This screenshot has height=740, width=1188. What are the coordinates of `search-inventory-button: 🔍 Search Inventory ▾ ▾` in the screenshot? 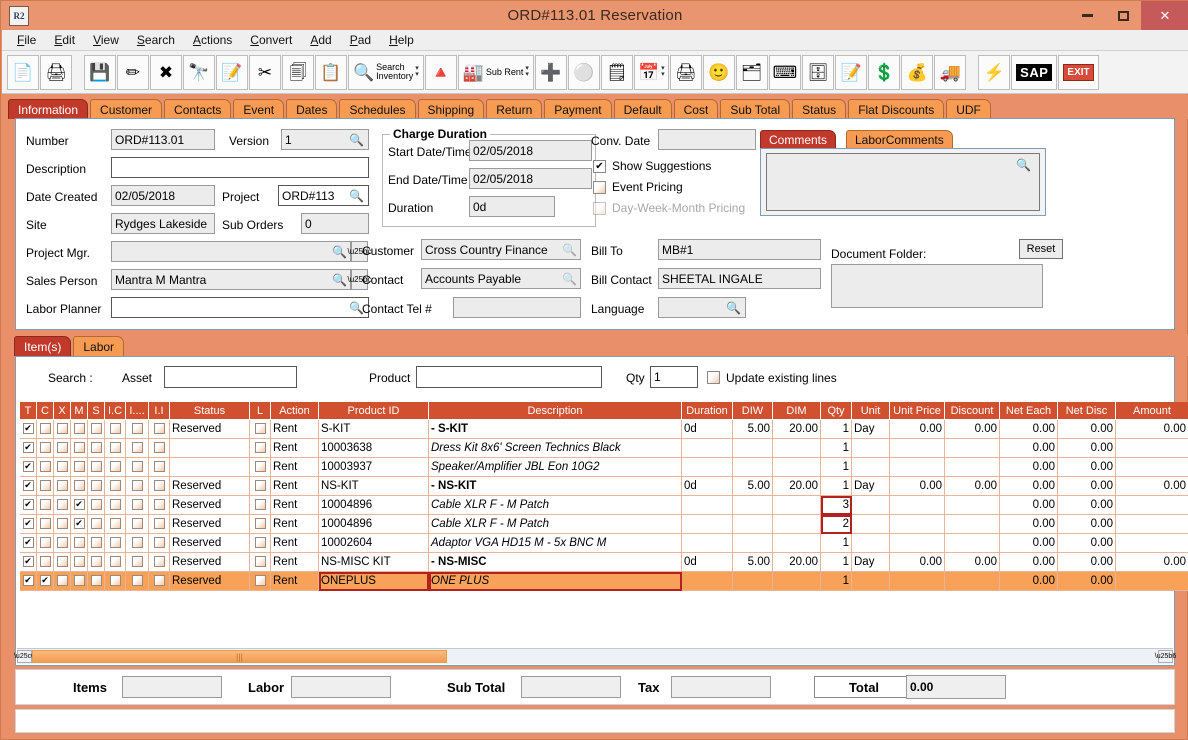 It's located at (386, 72).